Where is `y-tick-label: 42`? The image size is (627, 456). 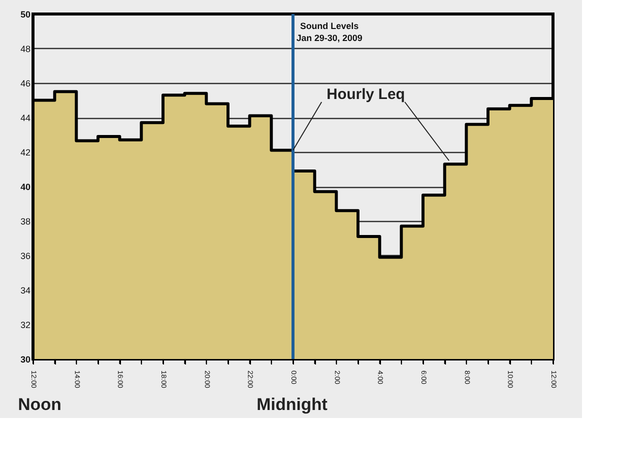 y-tick-label: 42 is located at coordinates (25, 153).